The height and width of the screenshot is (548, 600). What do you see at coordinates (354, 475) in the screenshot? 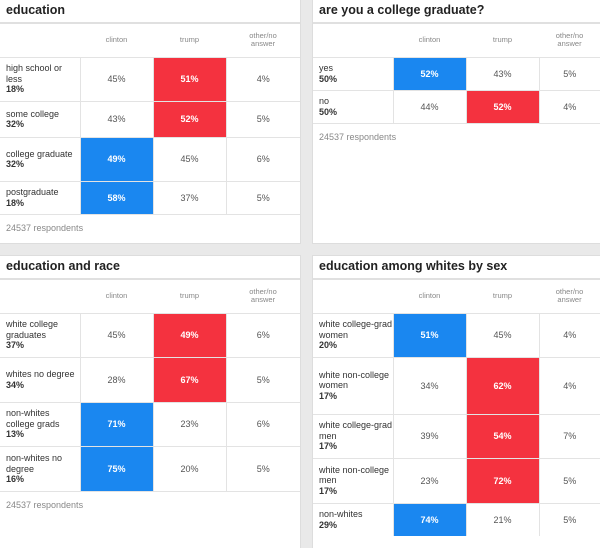
I see `row-label-text: white non-college men` at bounding box center [354, 475].